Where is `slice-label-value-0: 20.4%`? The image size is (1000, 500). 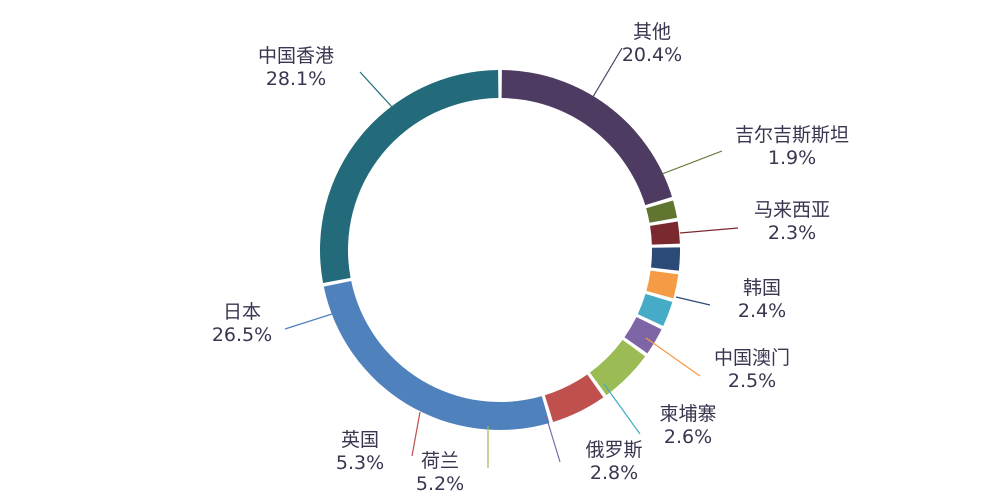
slice-label-value-0: 20.4% is located at coordinates (652, 55).